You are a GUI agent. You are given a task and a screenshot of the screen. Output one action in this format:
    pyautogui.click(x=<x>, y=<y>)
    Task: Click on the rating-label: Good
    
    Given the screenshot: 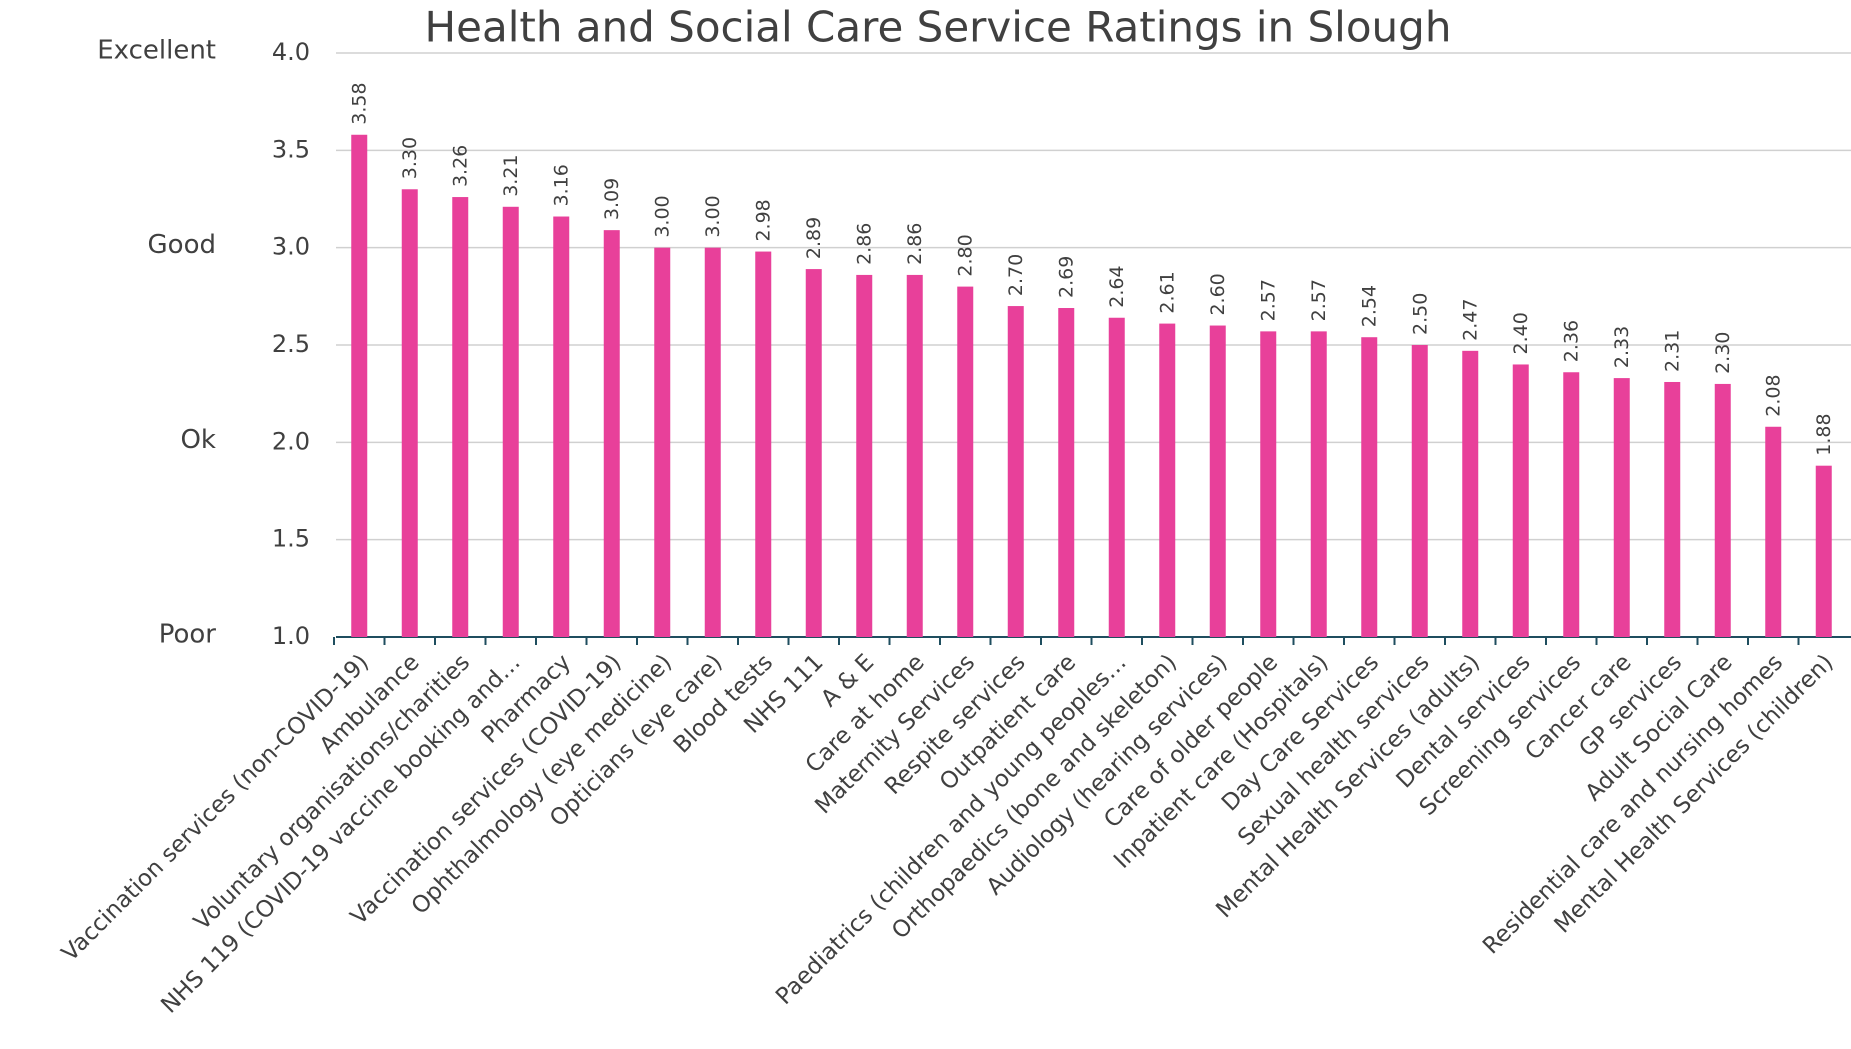 What is the action you would take?
    pyautogui.click(x=182, y=245)
    